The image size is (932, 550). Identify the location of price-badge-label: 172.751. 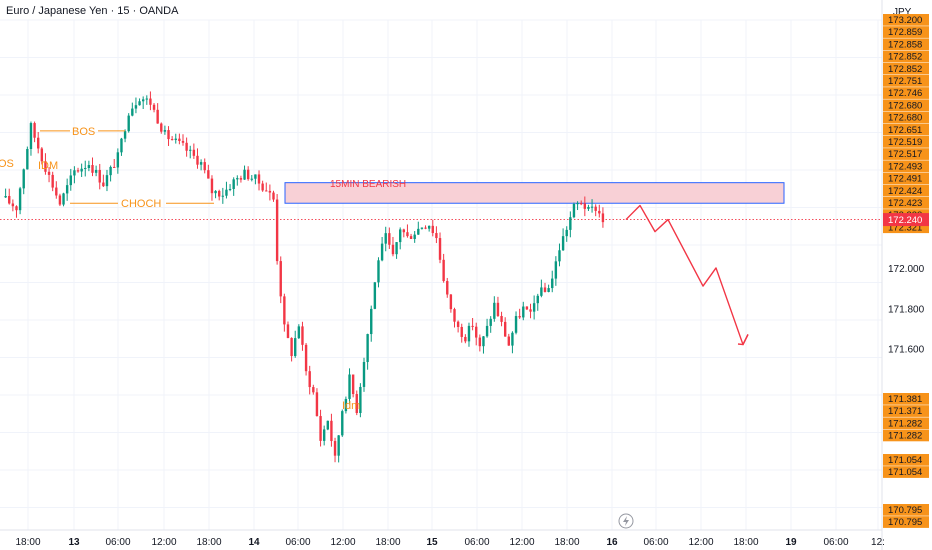
(905, 81).